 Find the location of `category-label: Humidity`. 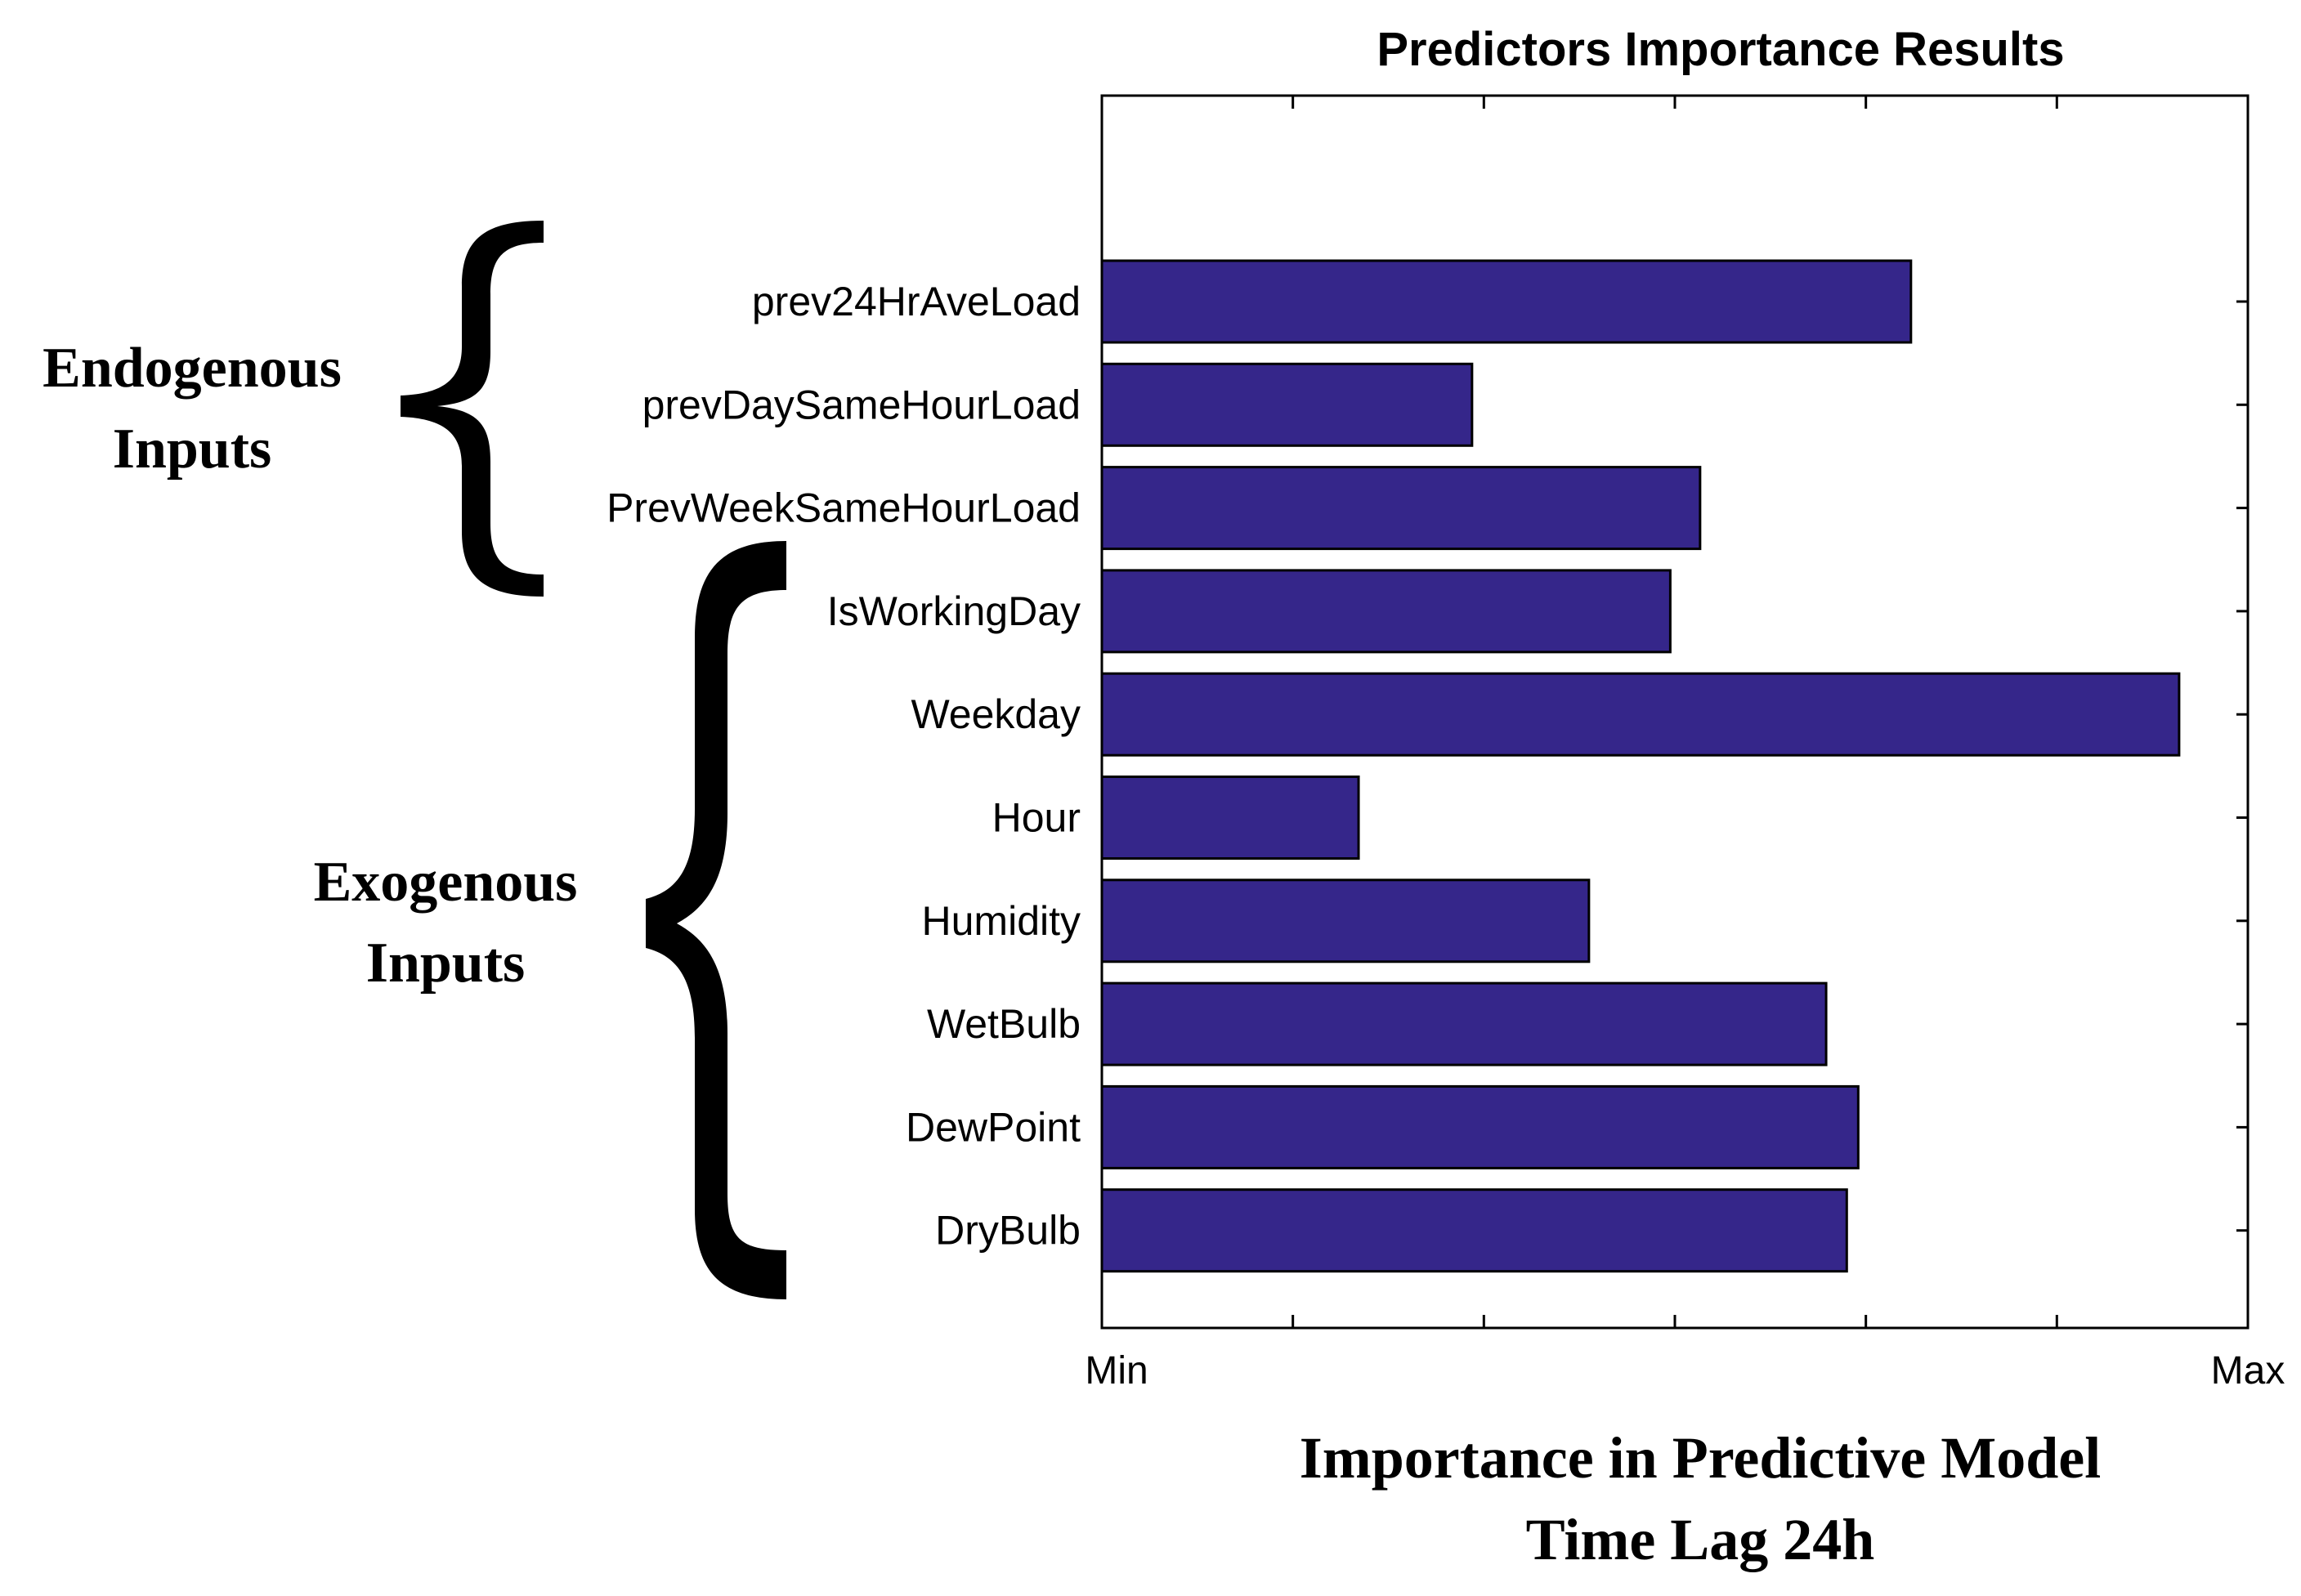

category-label: Humidity is located at coordinates (1002, 921).